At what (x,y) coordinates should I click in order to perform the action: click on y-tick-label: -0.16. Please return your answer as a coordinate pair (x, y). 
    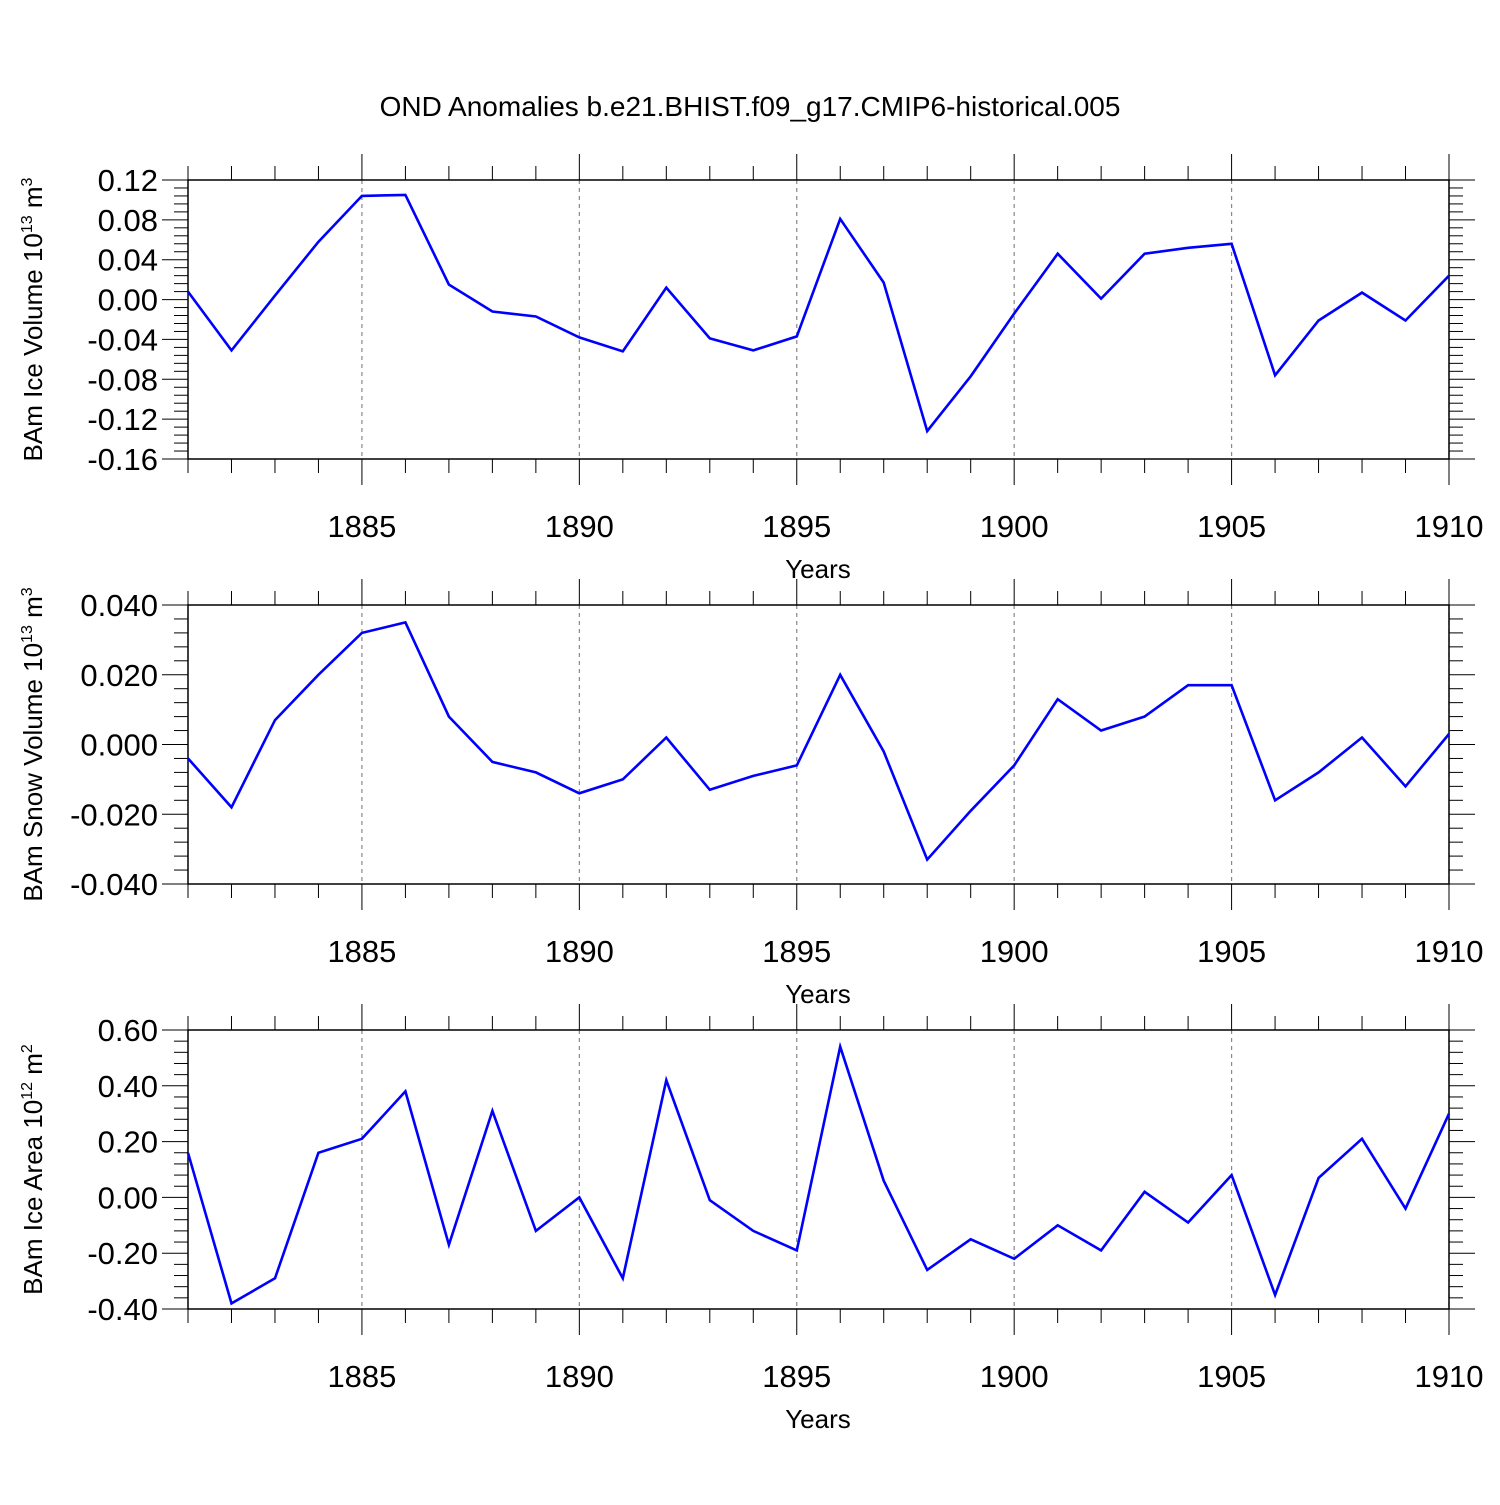
    Looking at the image, I should click on (122, 459).